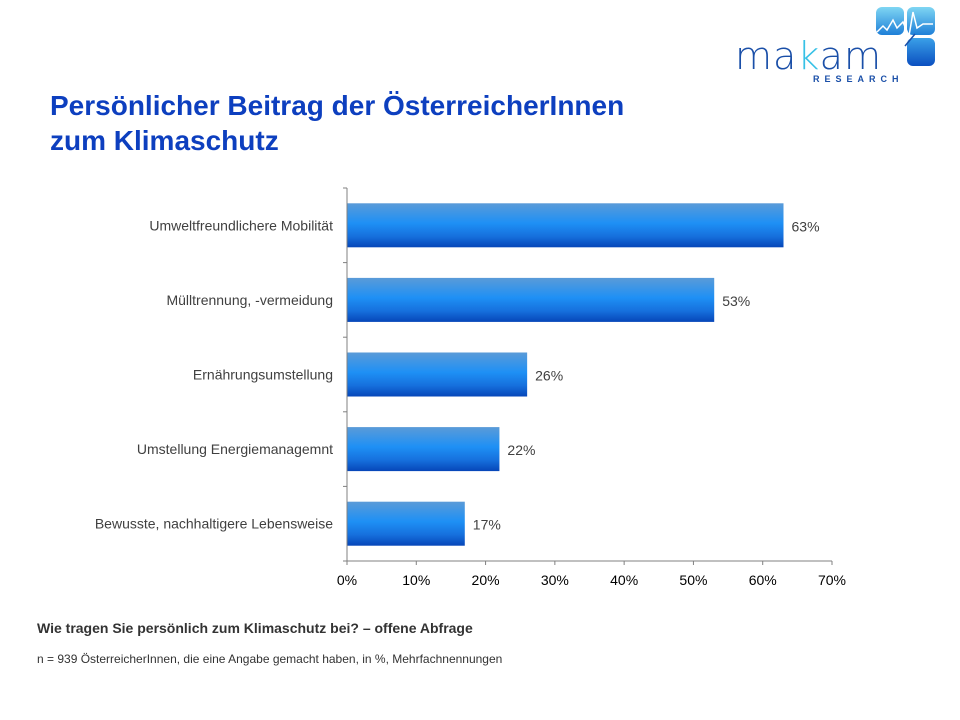  I want to click on logo-text-k: k, so click(808, 56).